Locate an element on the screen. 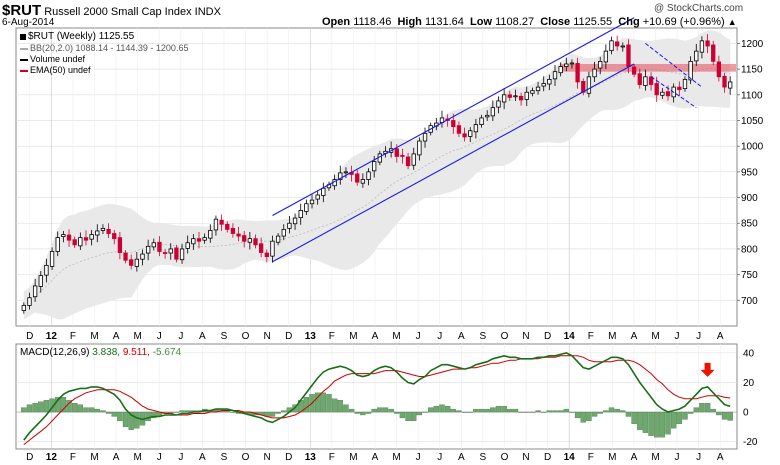 This screenshot has width=780, height=465. chart-title: $RUT Russell 2000 Small Cap Index INDX is located at coordinates (111, 10).